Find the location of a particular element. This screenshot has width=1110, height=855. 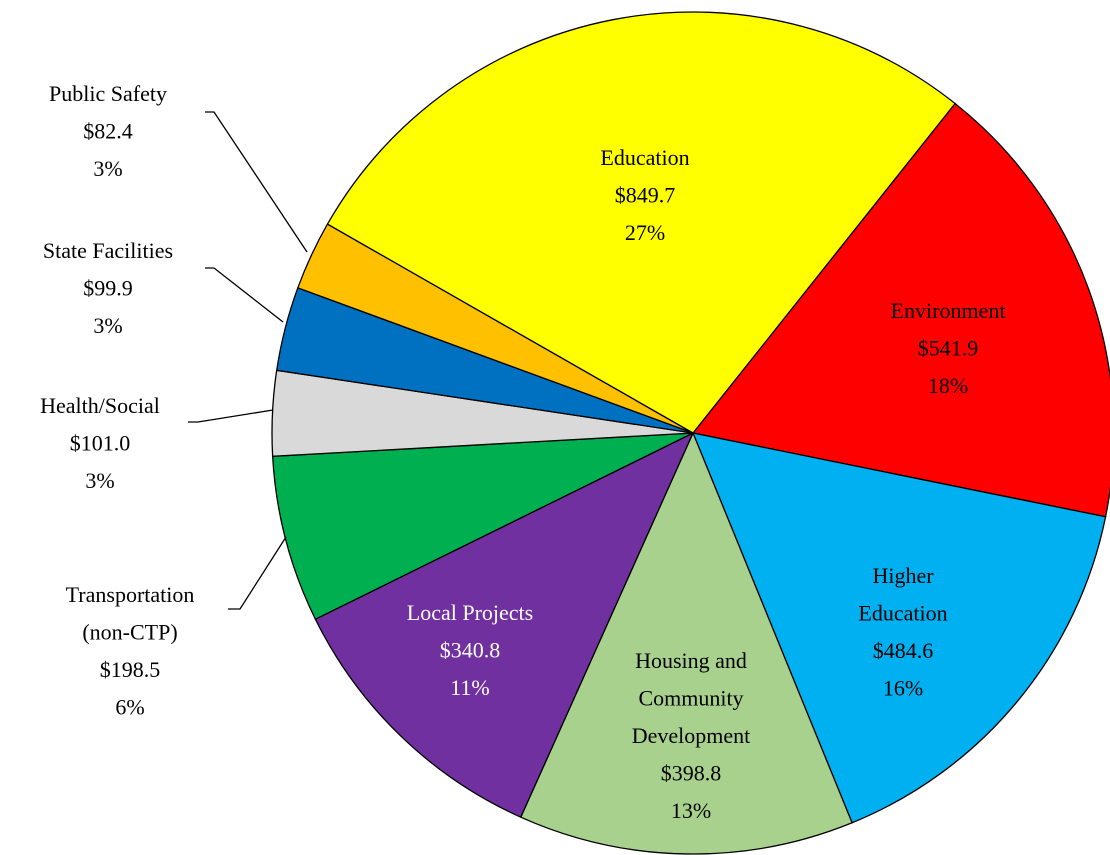

slice-label: Transportation (non-CTP) is located at coordinates (130, 613).